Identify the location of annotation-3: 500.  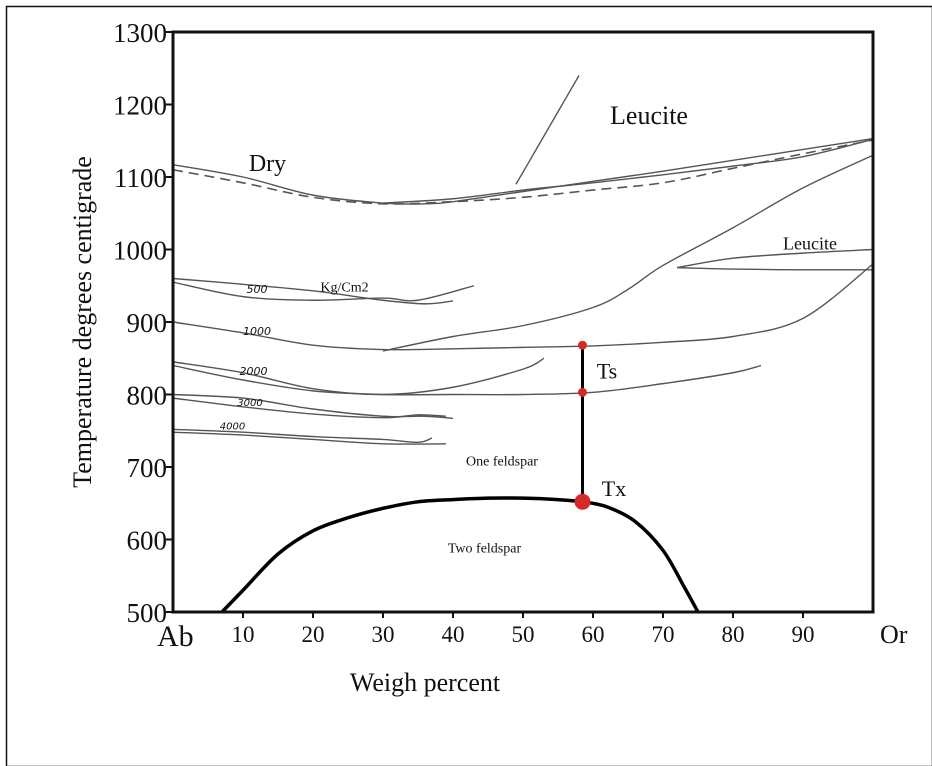
(257, 289).